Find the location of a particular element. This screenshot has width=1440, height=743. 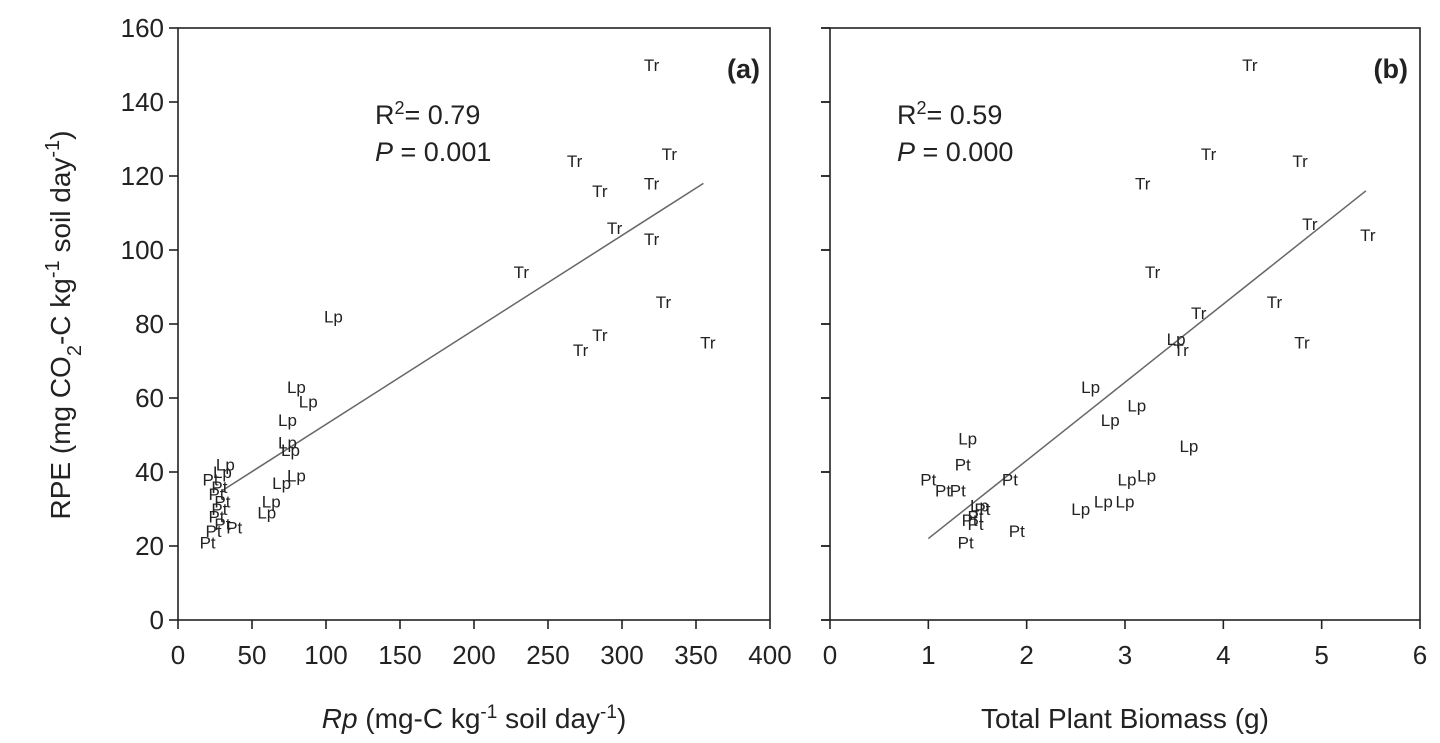

x-tick-label: 2 is located at coordinates (1026, 655).